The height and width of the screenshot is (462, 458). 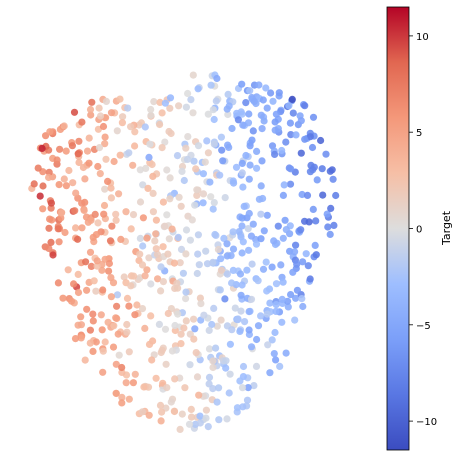 I want to click on colorbar, so click(x=398, y=228).